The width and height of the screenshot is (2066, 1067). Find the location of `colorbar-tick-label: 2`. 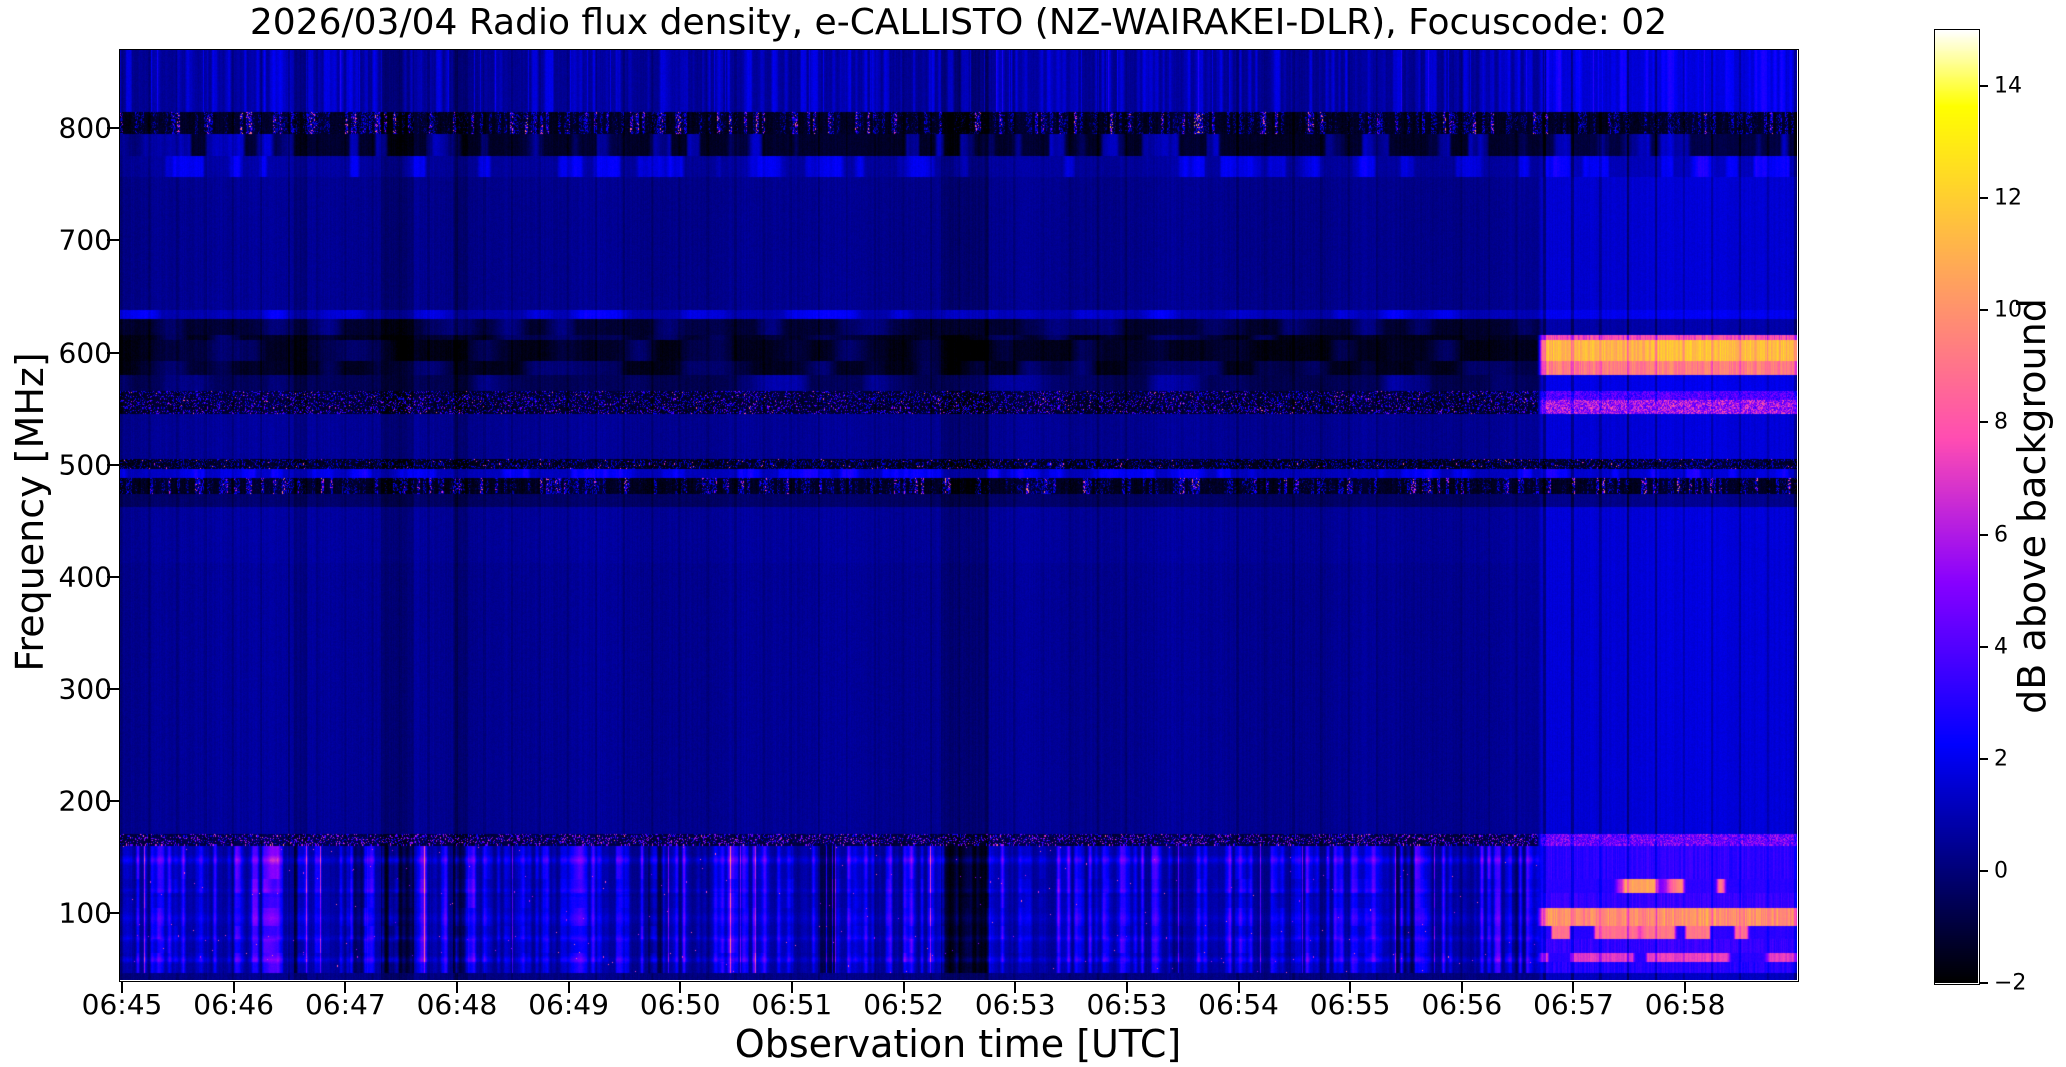

colorbar-tick-label: 2 is located at coordinates (2001, 759).